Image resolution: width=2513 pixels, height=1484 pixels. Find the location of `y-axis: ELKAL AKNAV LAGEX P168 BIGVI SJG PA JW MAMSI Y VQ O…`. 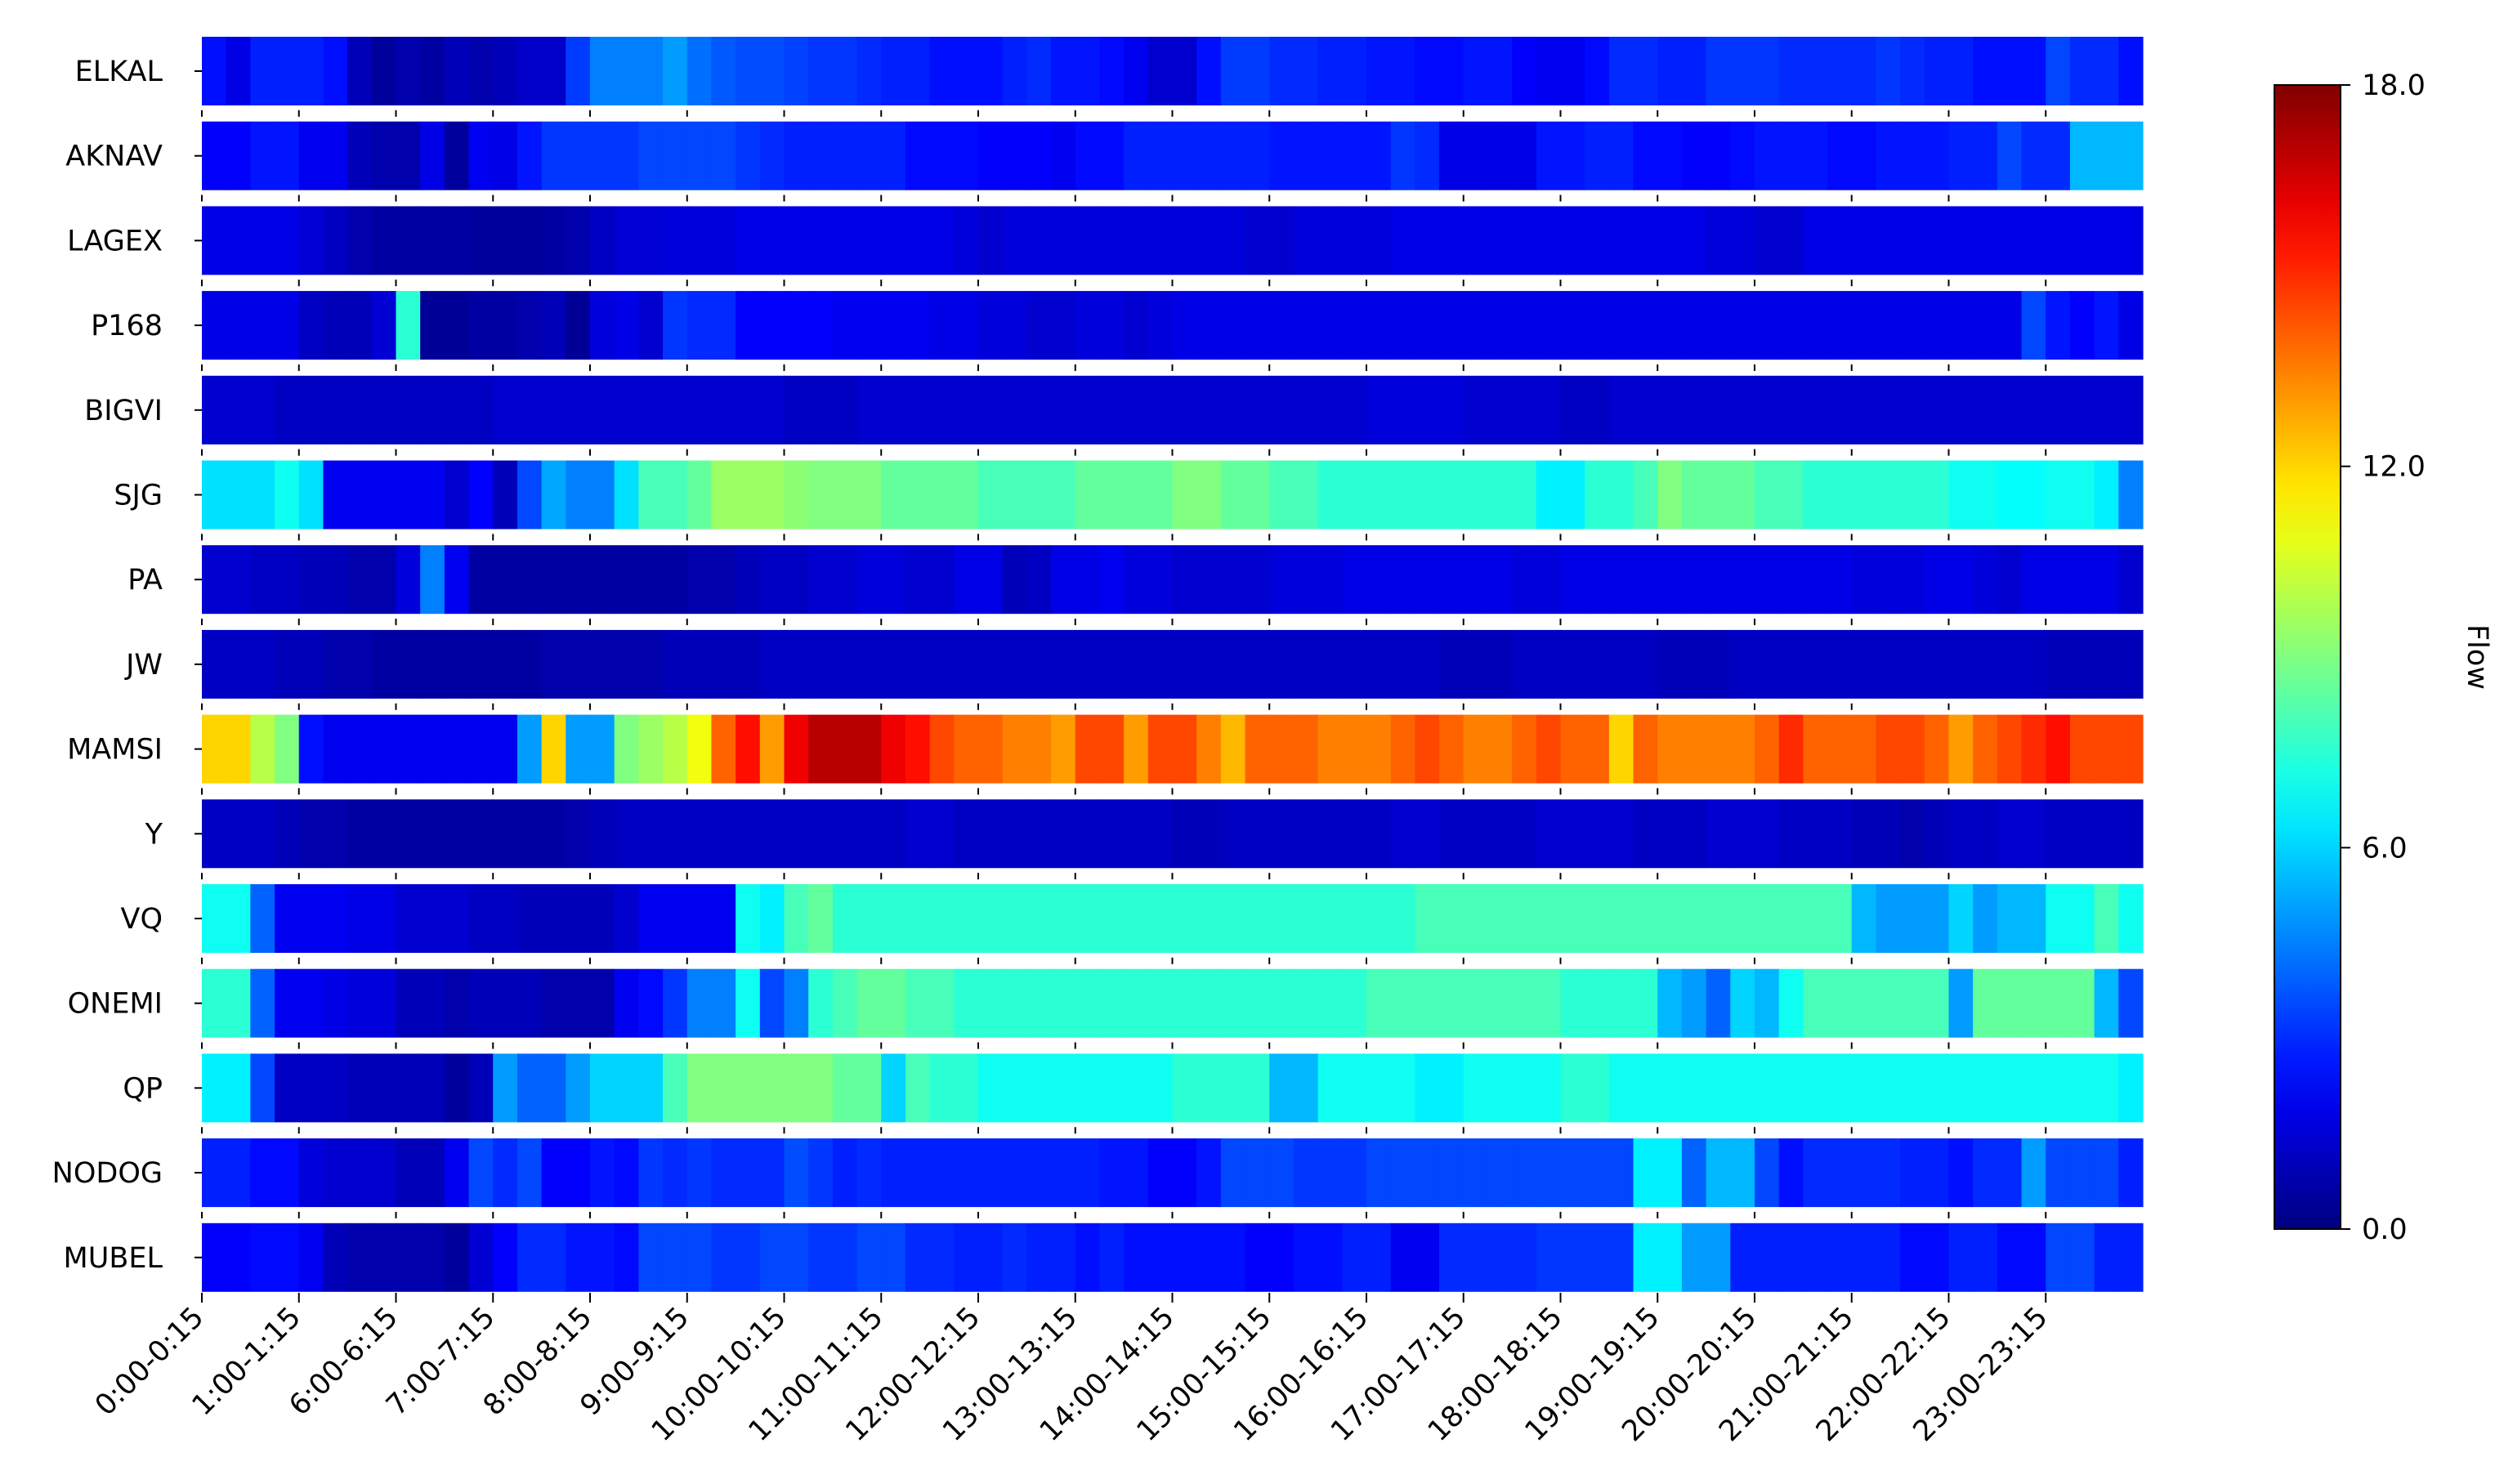

y-axis: ELKAL AKNAV LAGEX P168 BIGVI SJG PA JW MAMSI Y VQ O… is located at coordinates (127, 665).